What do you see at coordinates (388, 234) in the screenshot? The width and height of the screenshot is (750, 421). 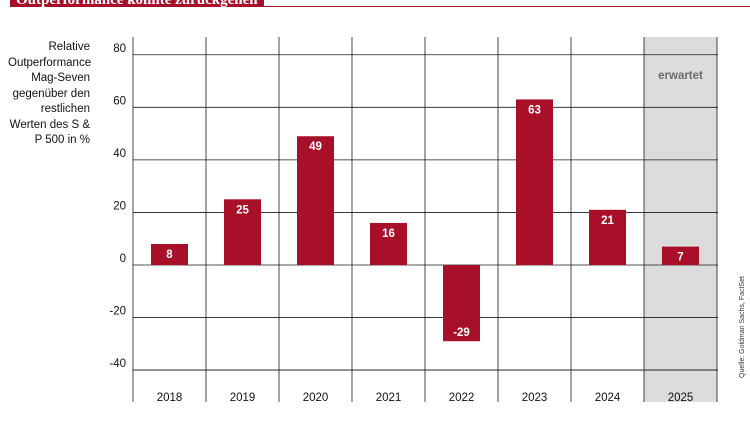 I see `data-label: 16` at bounding box center [388, 234].